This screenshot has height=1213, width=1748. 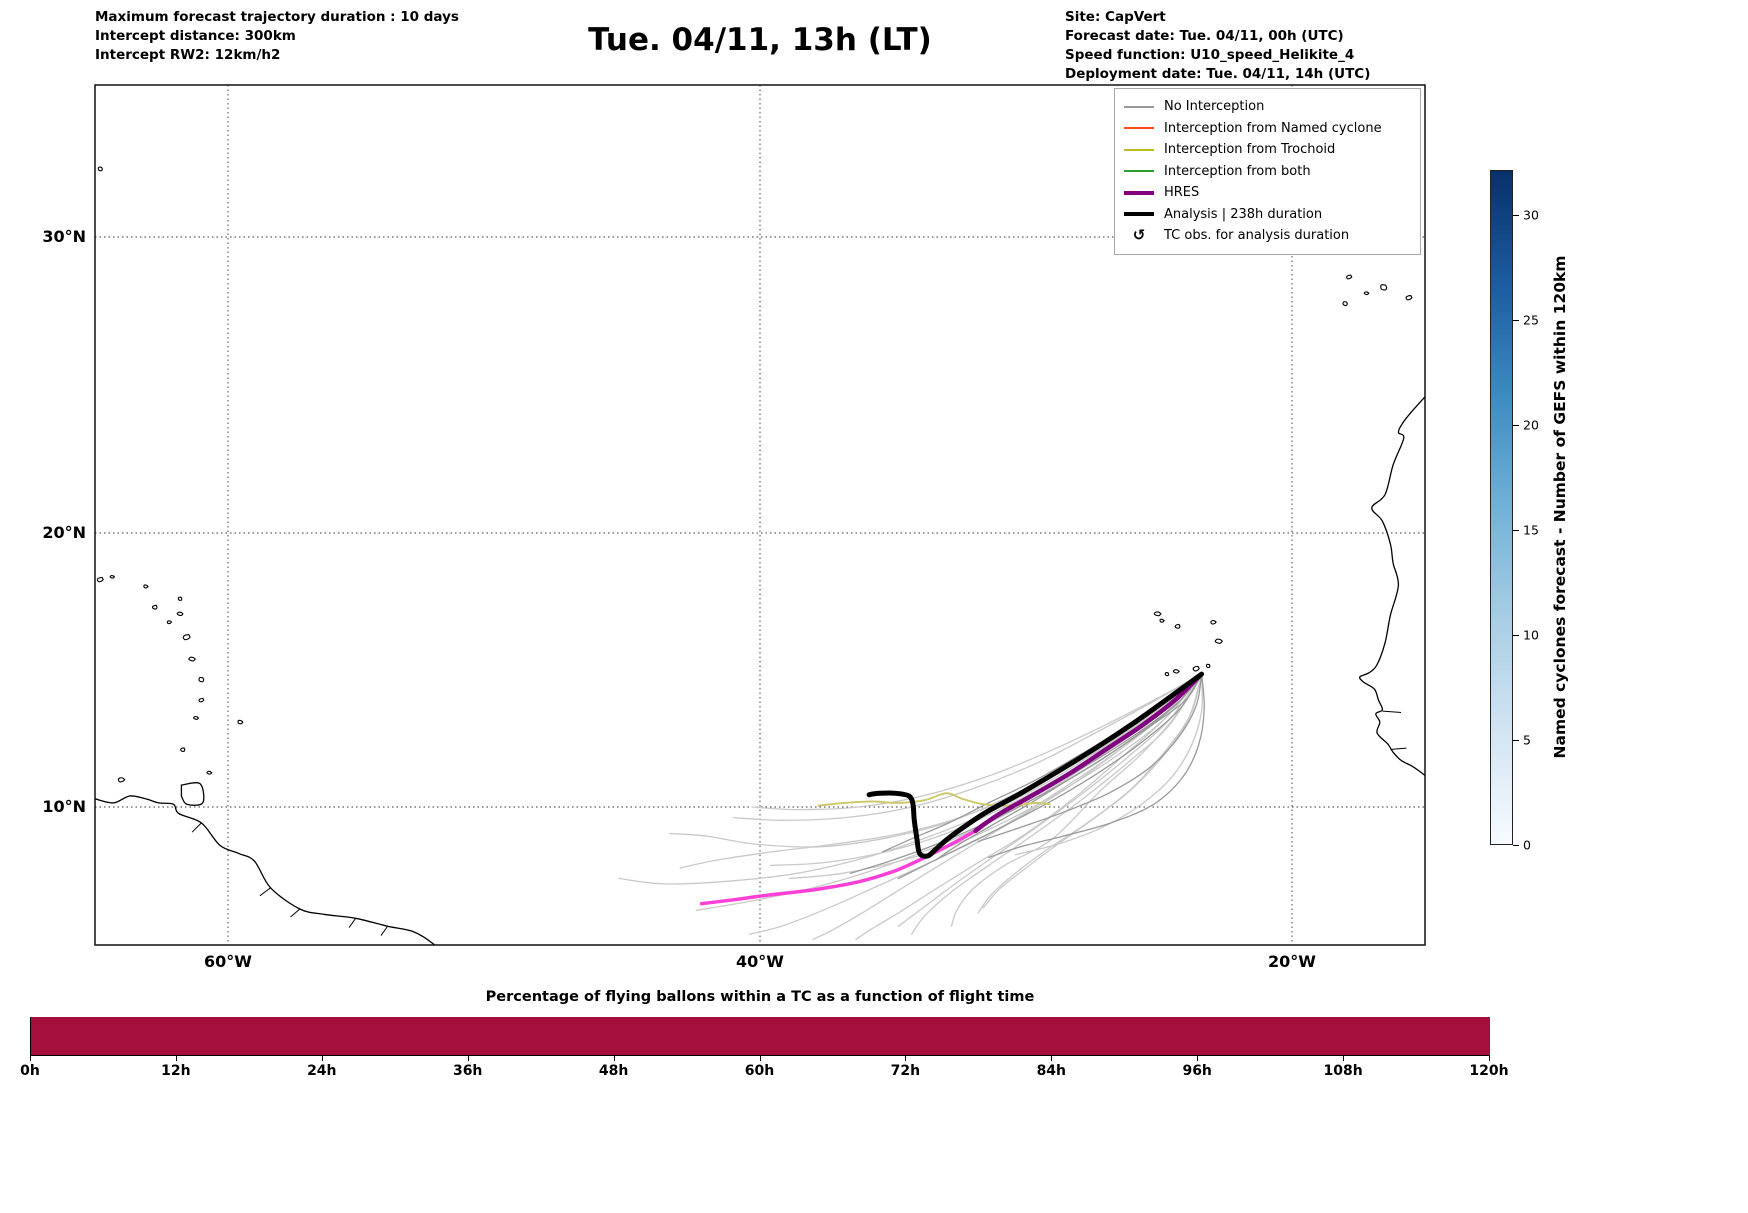 I want to click on island-tobago, so click(x=209, y=772).